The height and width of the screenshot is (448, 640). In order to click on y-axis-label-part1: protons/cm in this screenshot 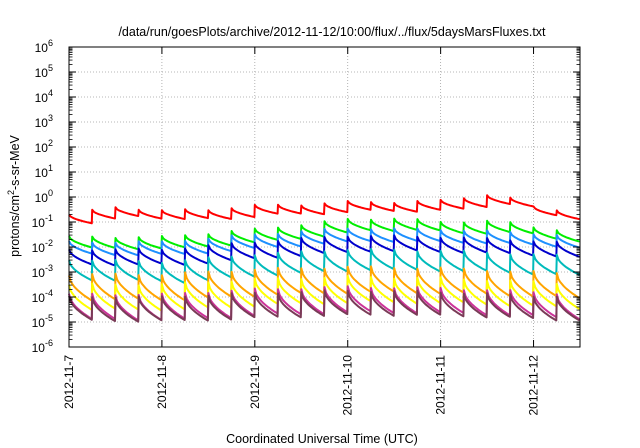, I will do `click(15, 226)`.